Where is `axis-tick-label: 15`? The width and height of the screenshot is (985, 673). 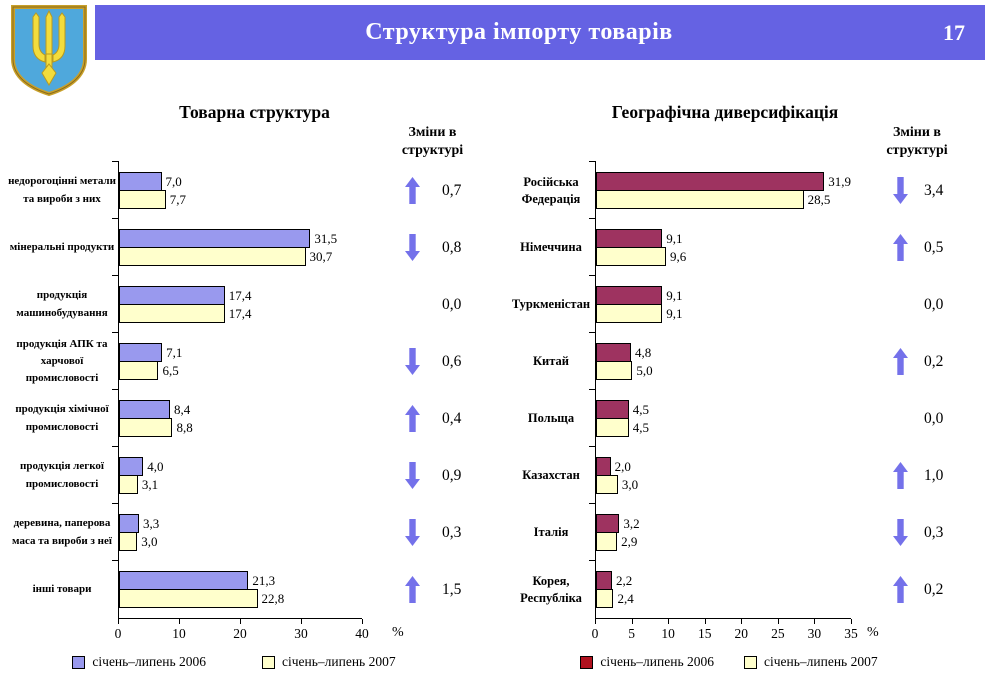
axis-tick-label: 15 is located at coordinates (704, 633).